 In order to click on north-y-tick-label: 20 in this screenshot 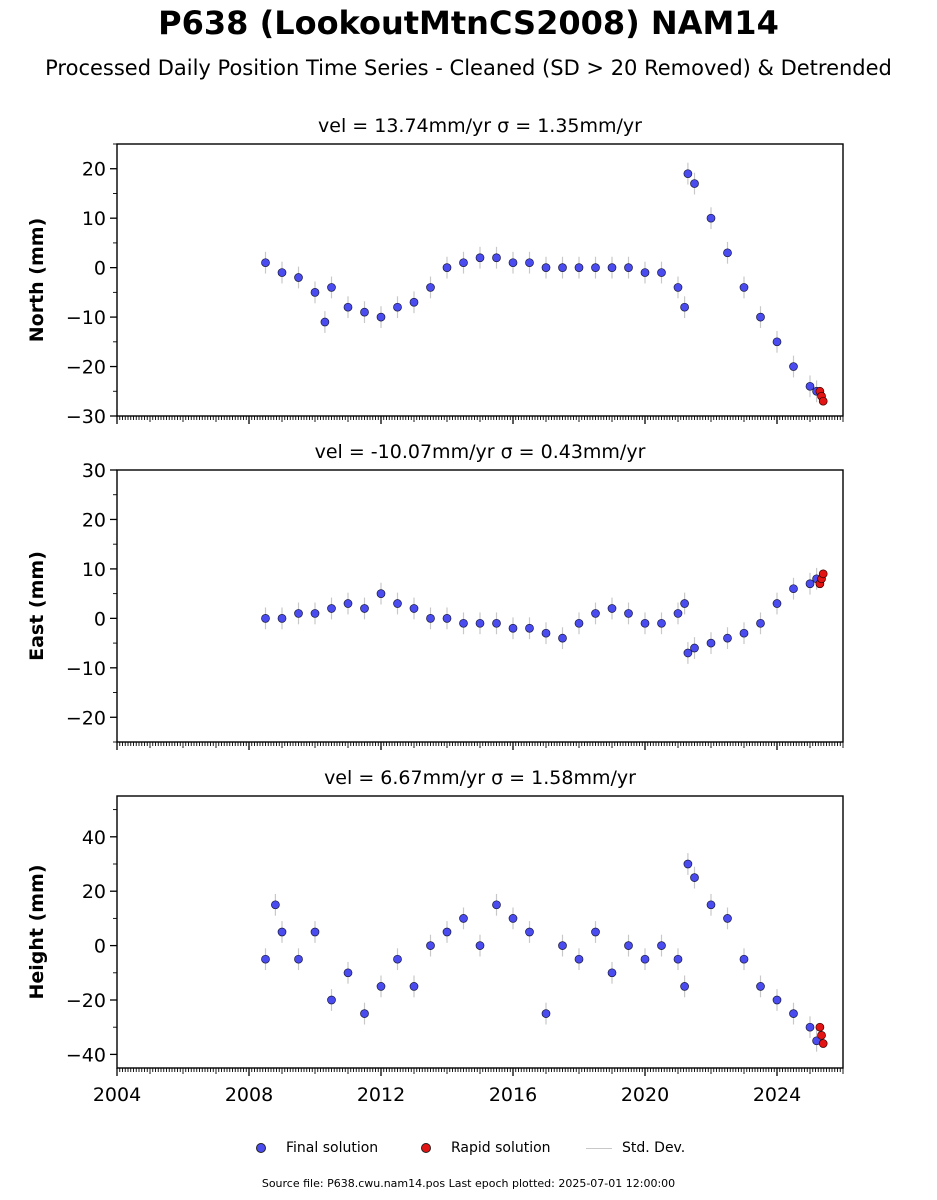, I will do `click(94, 170)`.